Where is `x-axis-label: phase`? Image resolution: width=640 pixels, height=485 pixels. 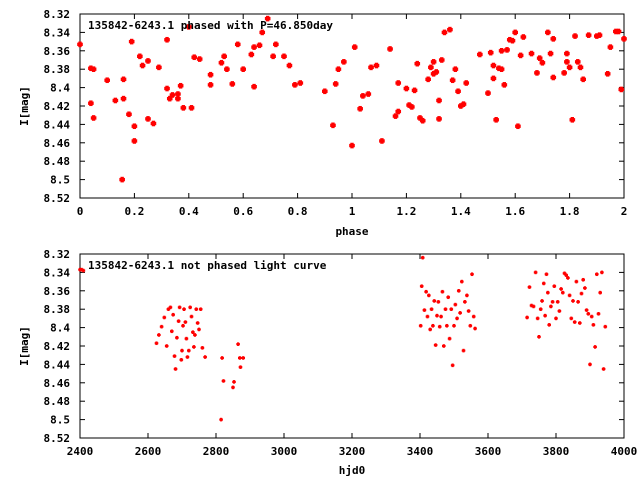 x-axis-label: phase is located at coordinates (351, 231).